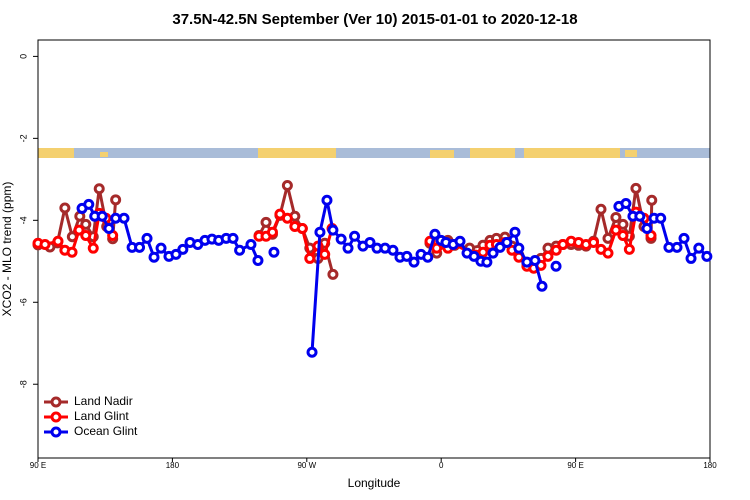  What do you see at coordinates (101, 416) in the screenshot?
I see `legend-label: Land Glint` at bounding box center [101, 416].